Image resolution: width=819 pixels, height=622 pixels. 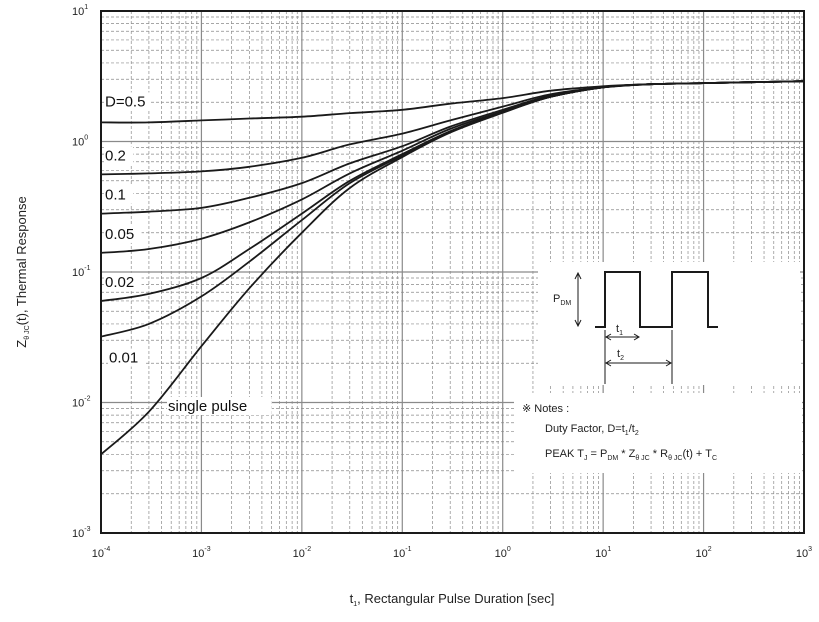 What do you see at coordinates (80, 142) in the screenshot?
I see `y-tick-label: 10⁰` at bounding box center [80, 142].